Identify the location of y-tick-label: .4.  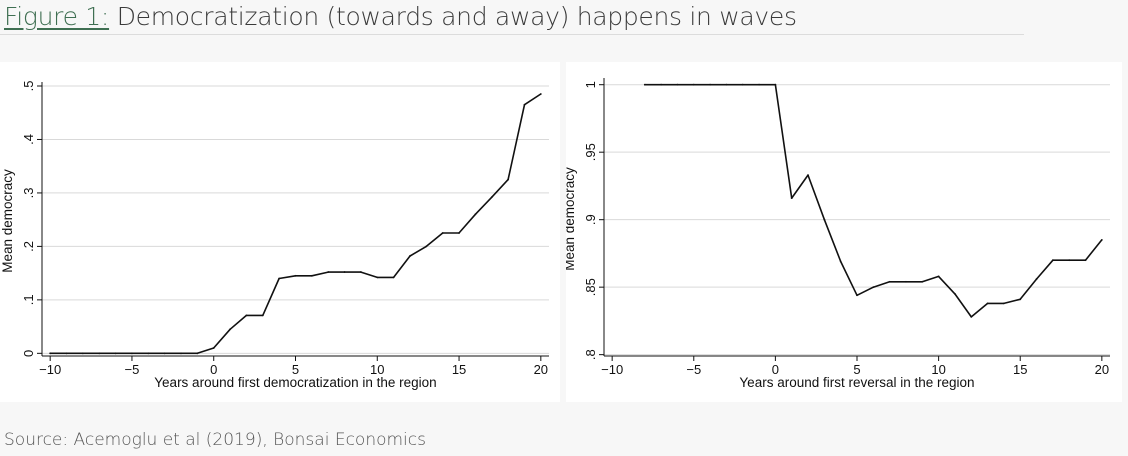
(28, 139).